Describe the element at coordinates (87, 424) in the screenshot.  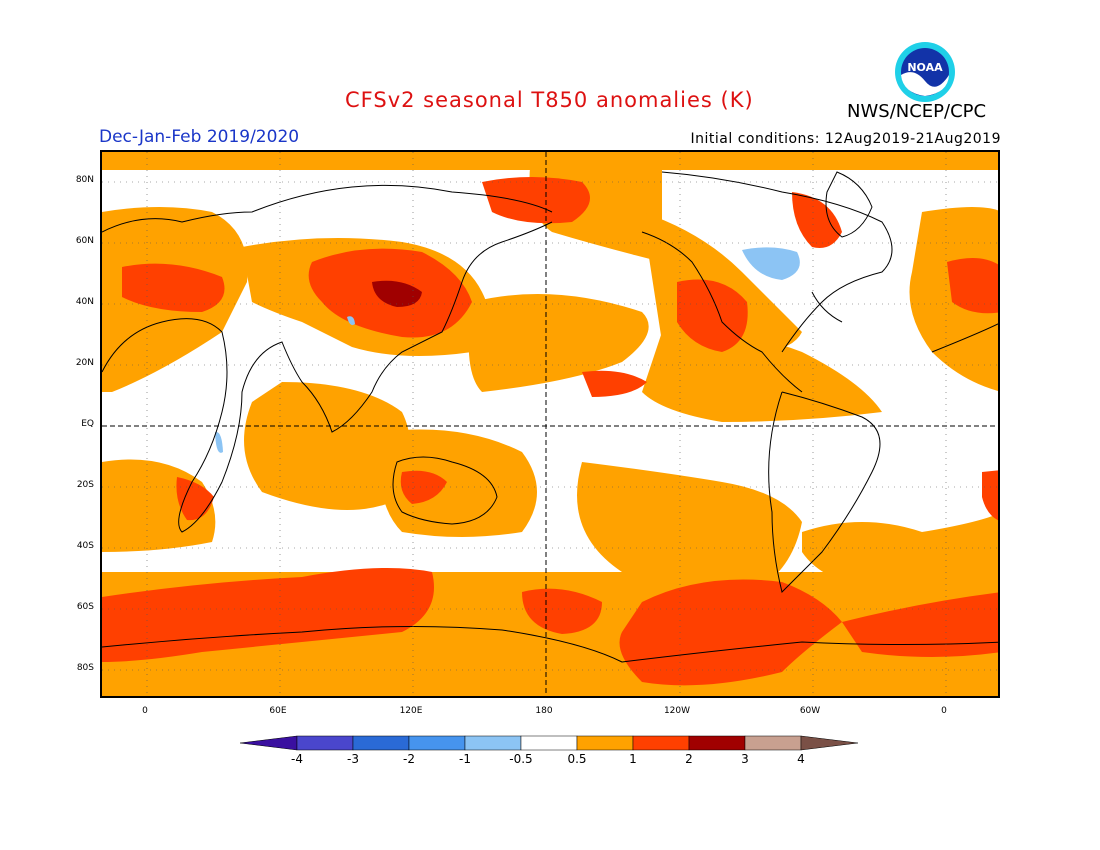
I see `lat-label: EQ` at that location.